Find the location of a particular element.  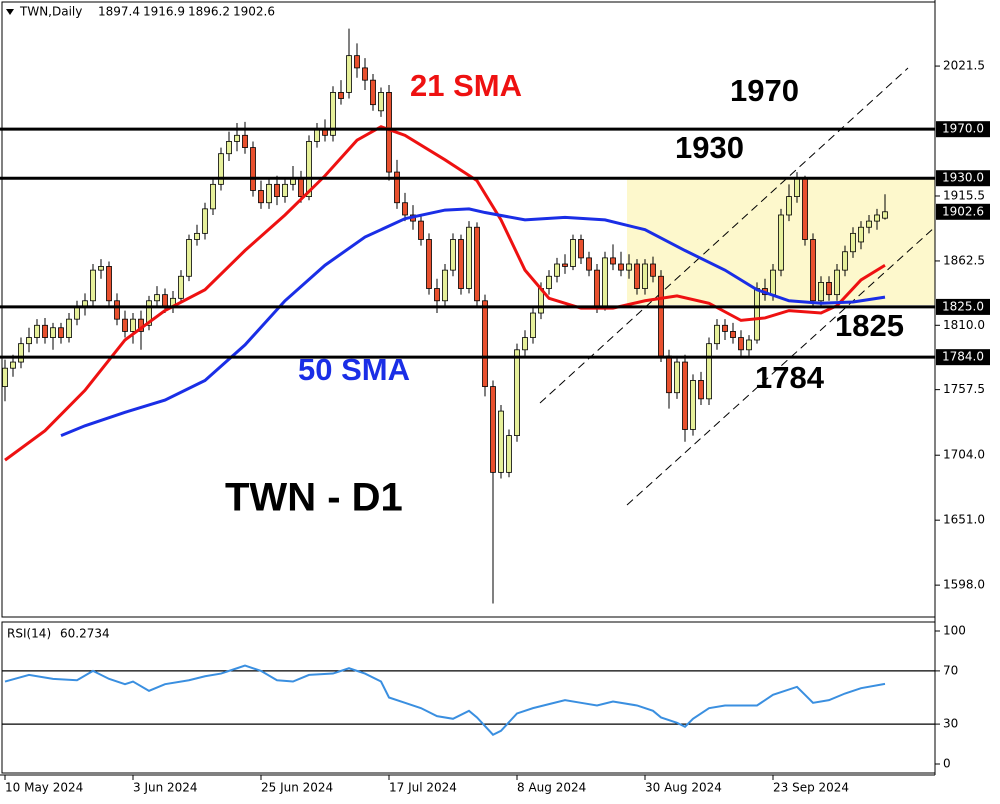

x-tick-label: 10 May 2024 is located at coordinates (44, 788).